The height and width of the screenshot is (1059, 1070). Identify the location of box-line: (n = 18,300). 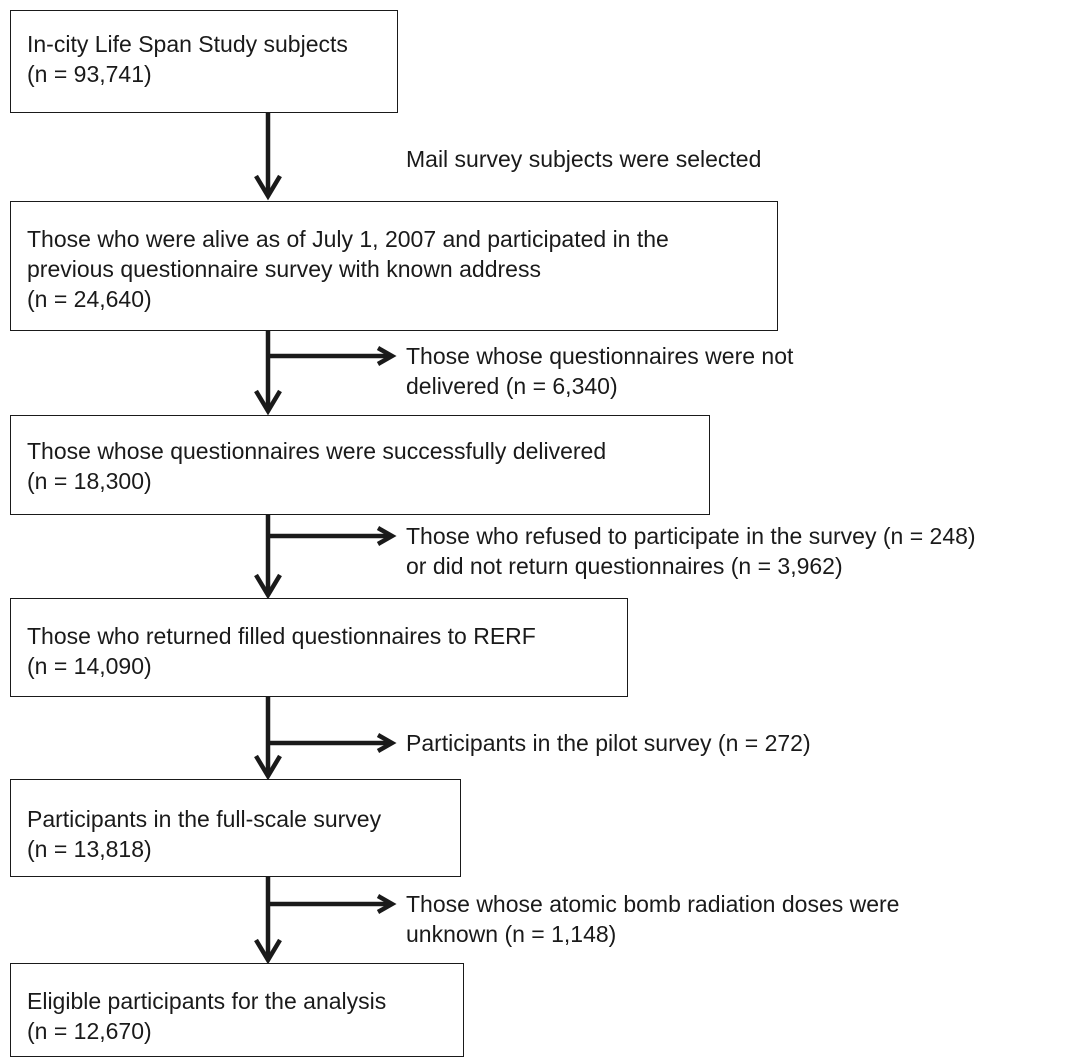
(89, 481).